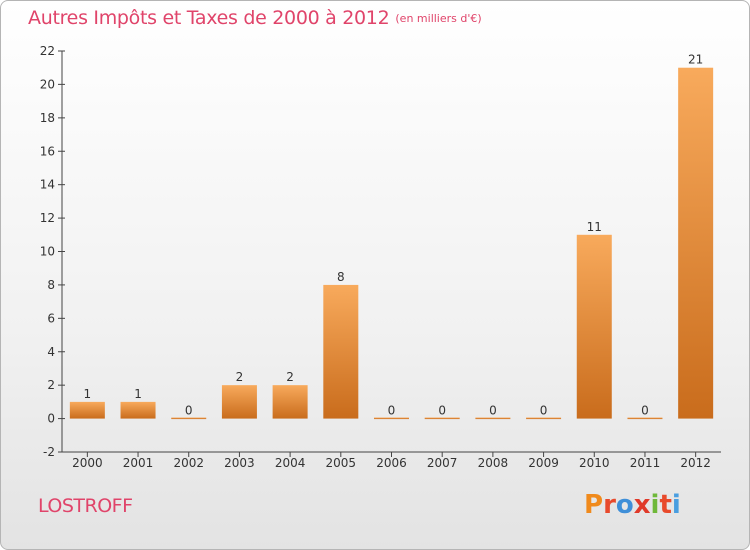 This screenshot has width=750, height=550. Describe the element at coordinates (138, 463) in the screenshot. I see `x-tick-label: 2001` at that location.